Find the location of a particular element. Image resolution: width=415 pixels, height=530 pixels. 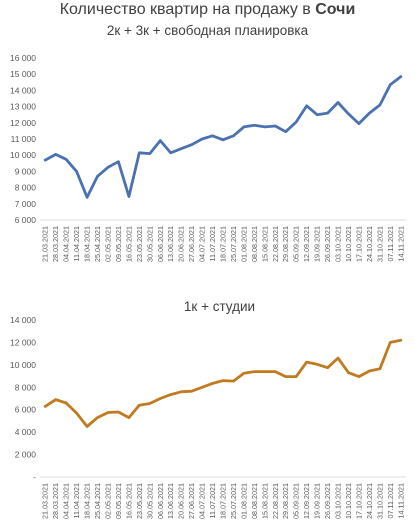

x-tick-label: 17.10.2021 is located at coordinates (358, 501).